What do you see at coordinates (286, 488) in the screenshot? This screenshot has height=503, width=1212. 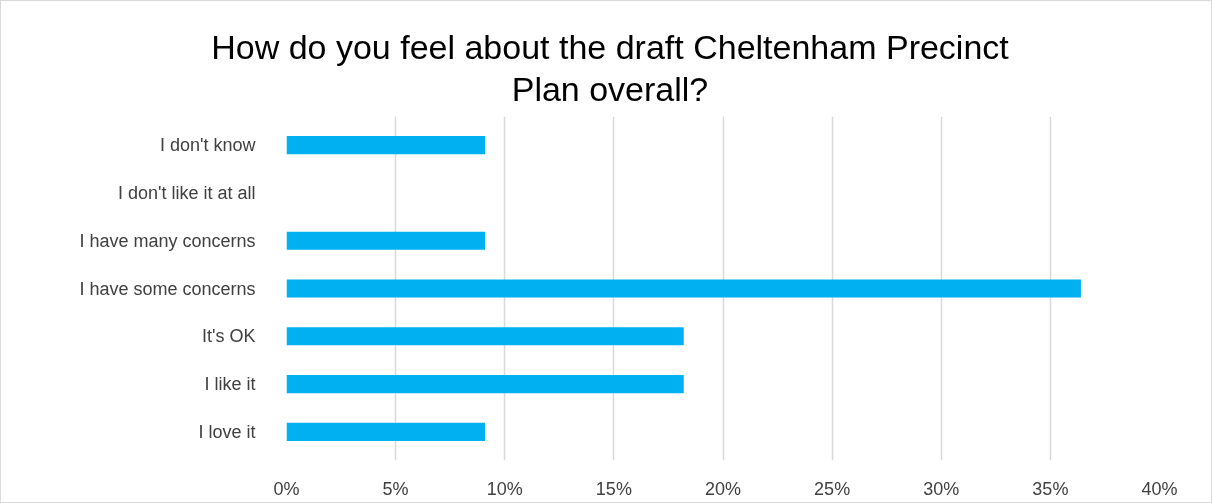 I see `x-tick-label: 0%` at bounding box center [286, 488].